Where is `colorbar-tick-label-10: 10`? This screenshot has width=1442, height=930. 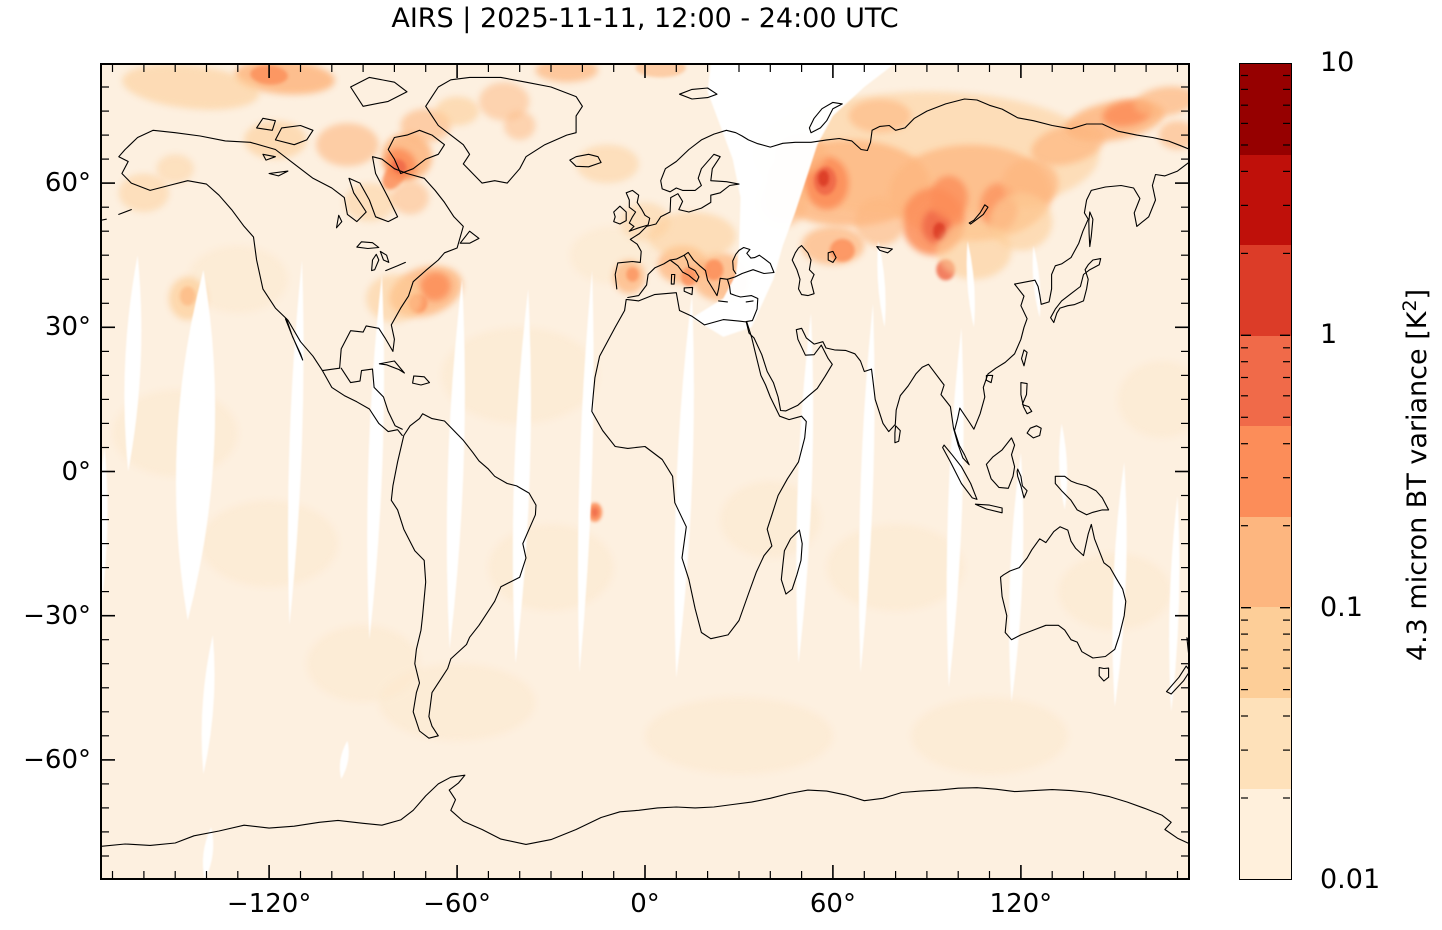
colorbar-tick-label-10: 10 is located at coordinates (1337, 62).